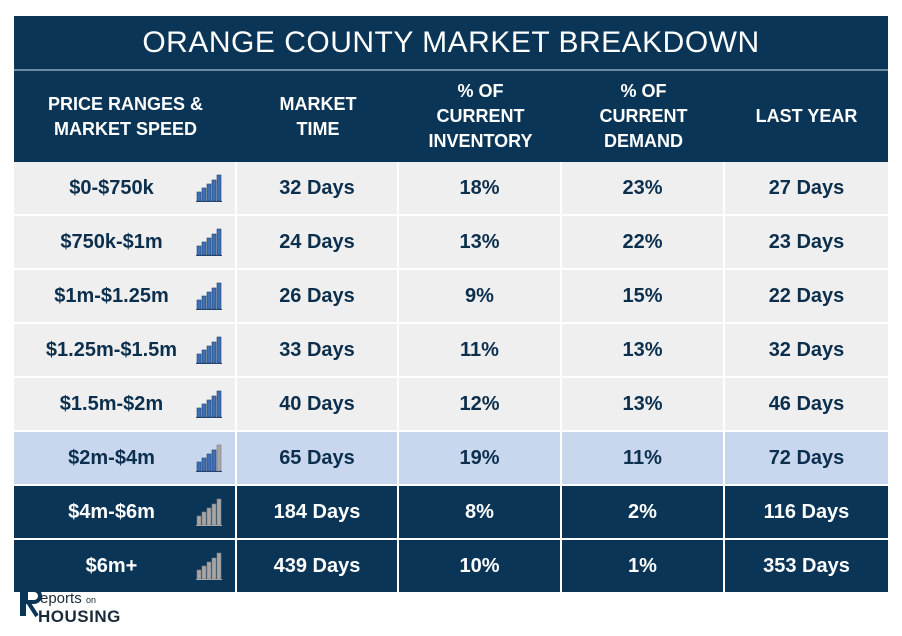 The height and width of the screenshot is (636, 902). I want to click on price-range-cell: $4m-$6m, so click(125, 512).